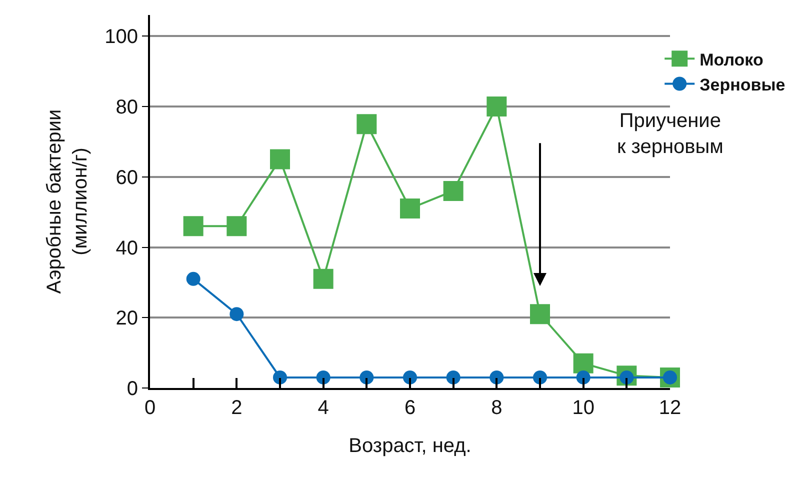 The image size is (803, 485). Describe the element at coordinates (583, 408) in the screenshot. I see `x-tick-label: 10` at that location.